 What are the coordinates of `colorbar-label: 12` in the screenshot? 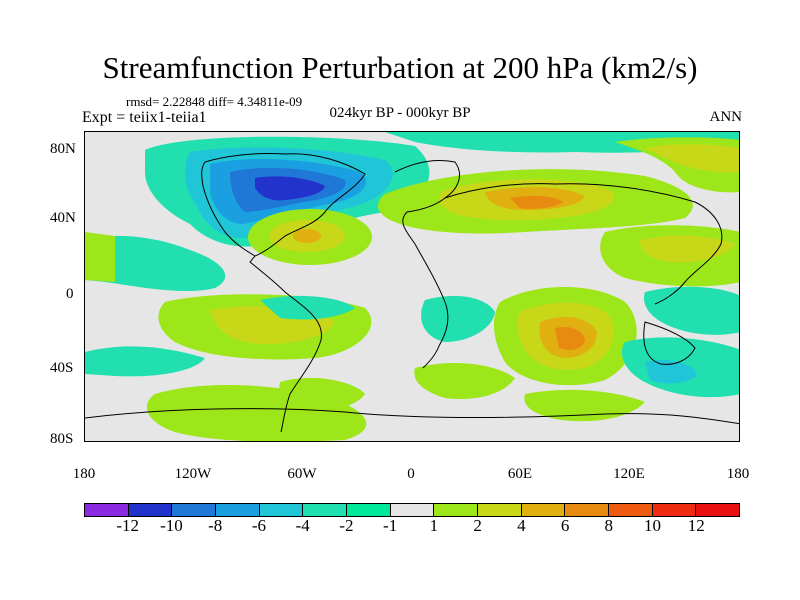 It's located at (696, 525).